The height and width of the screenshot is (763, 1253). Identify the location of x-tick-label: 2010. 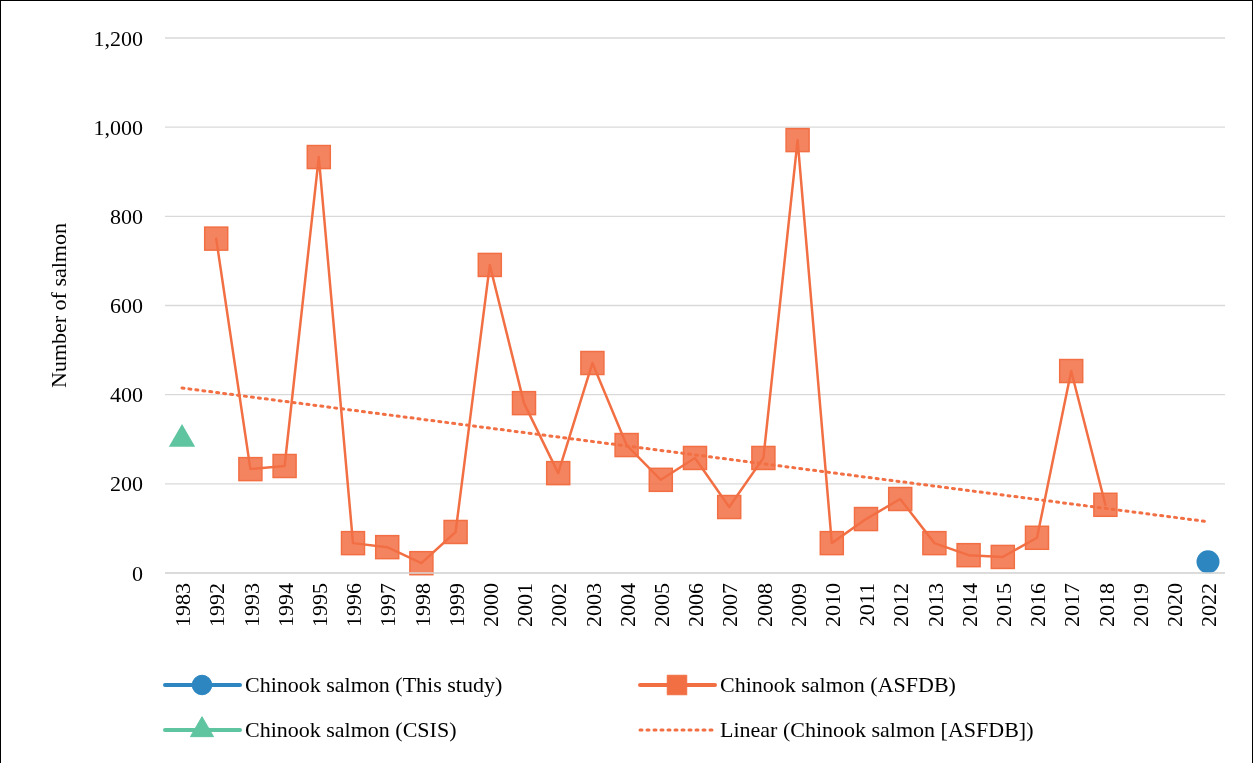
(832, 605).